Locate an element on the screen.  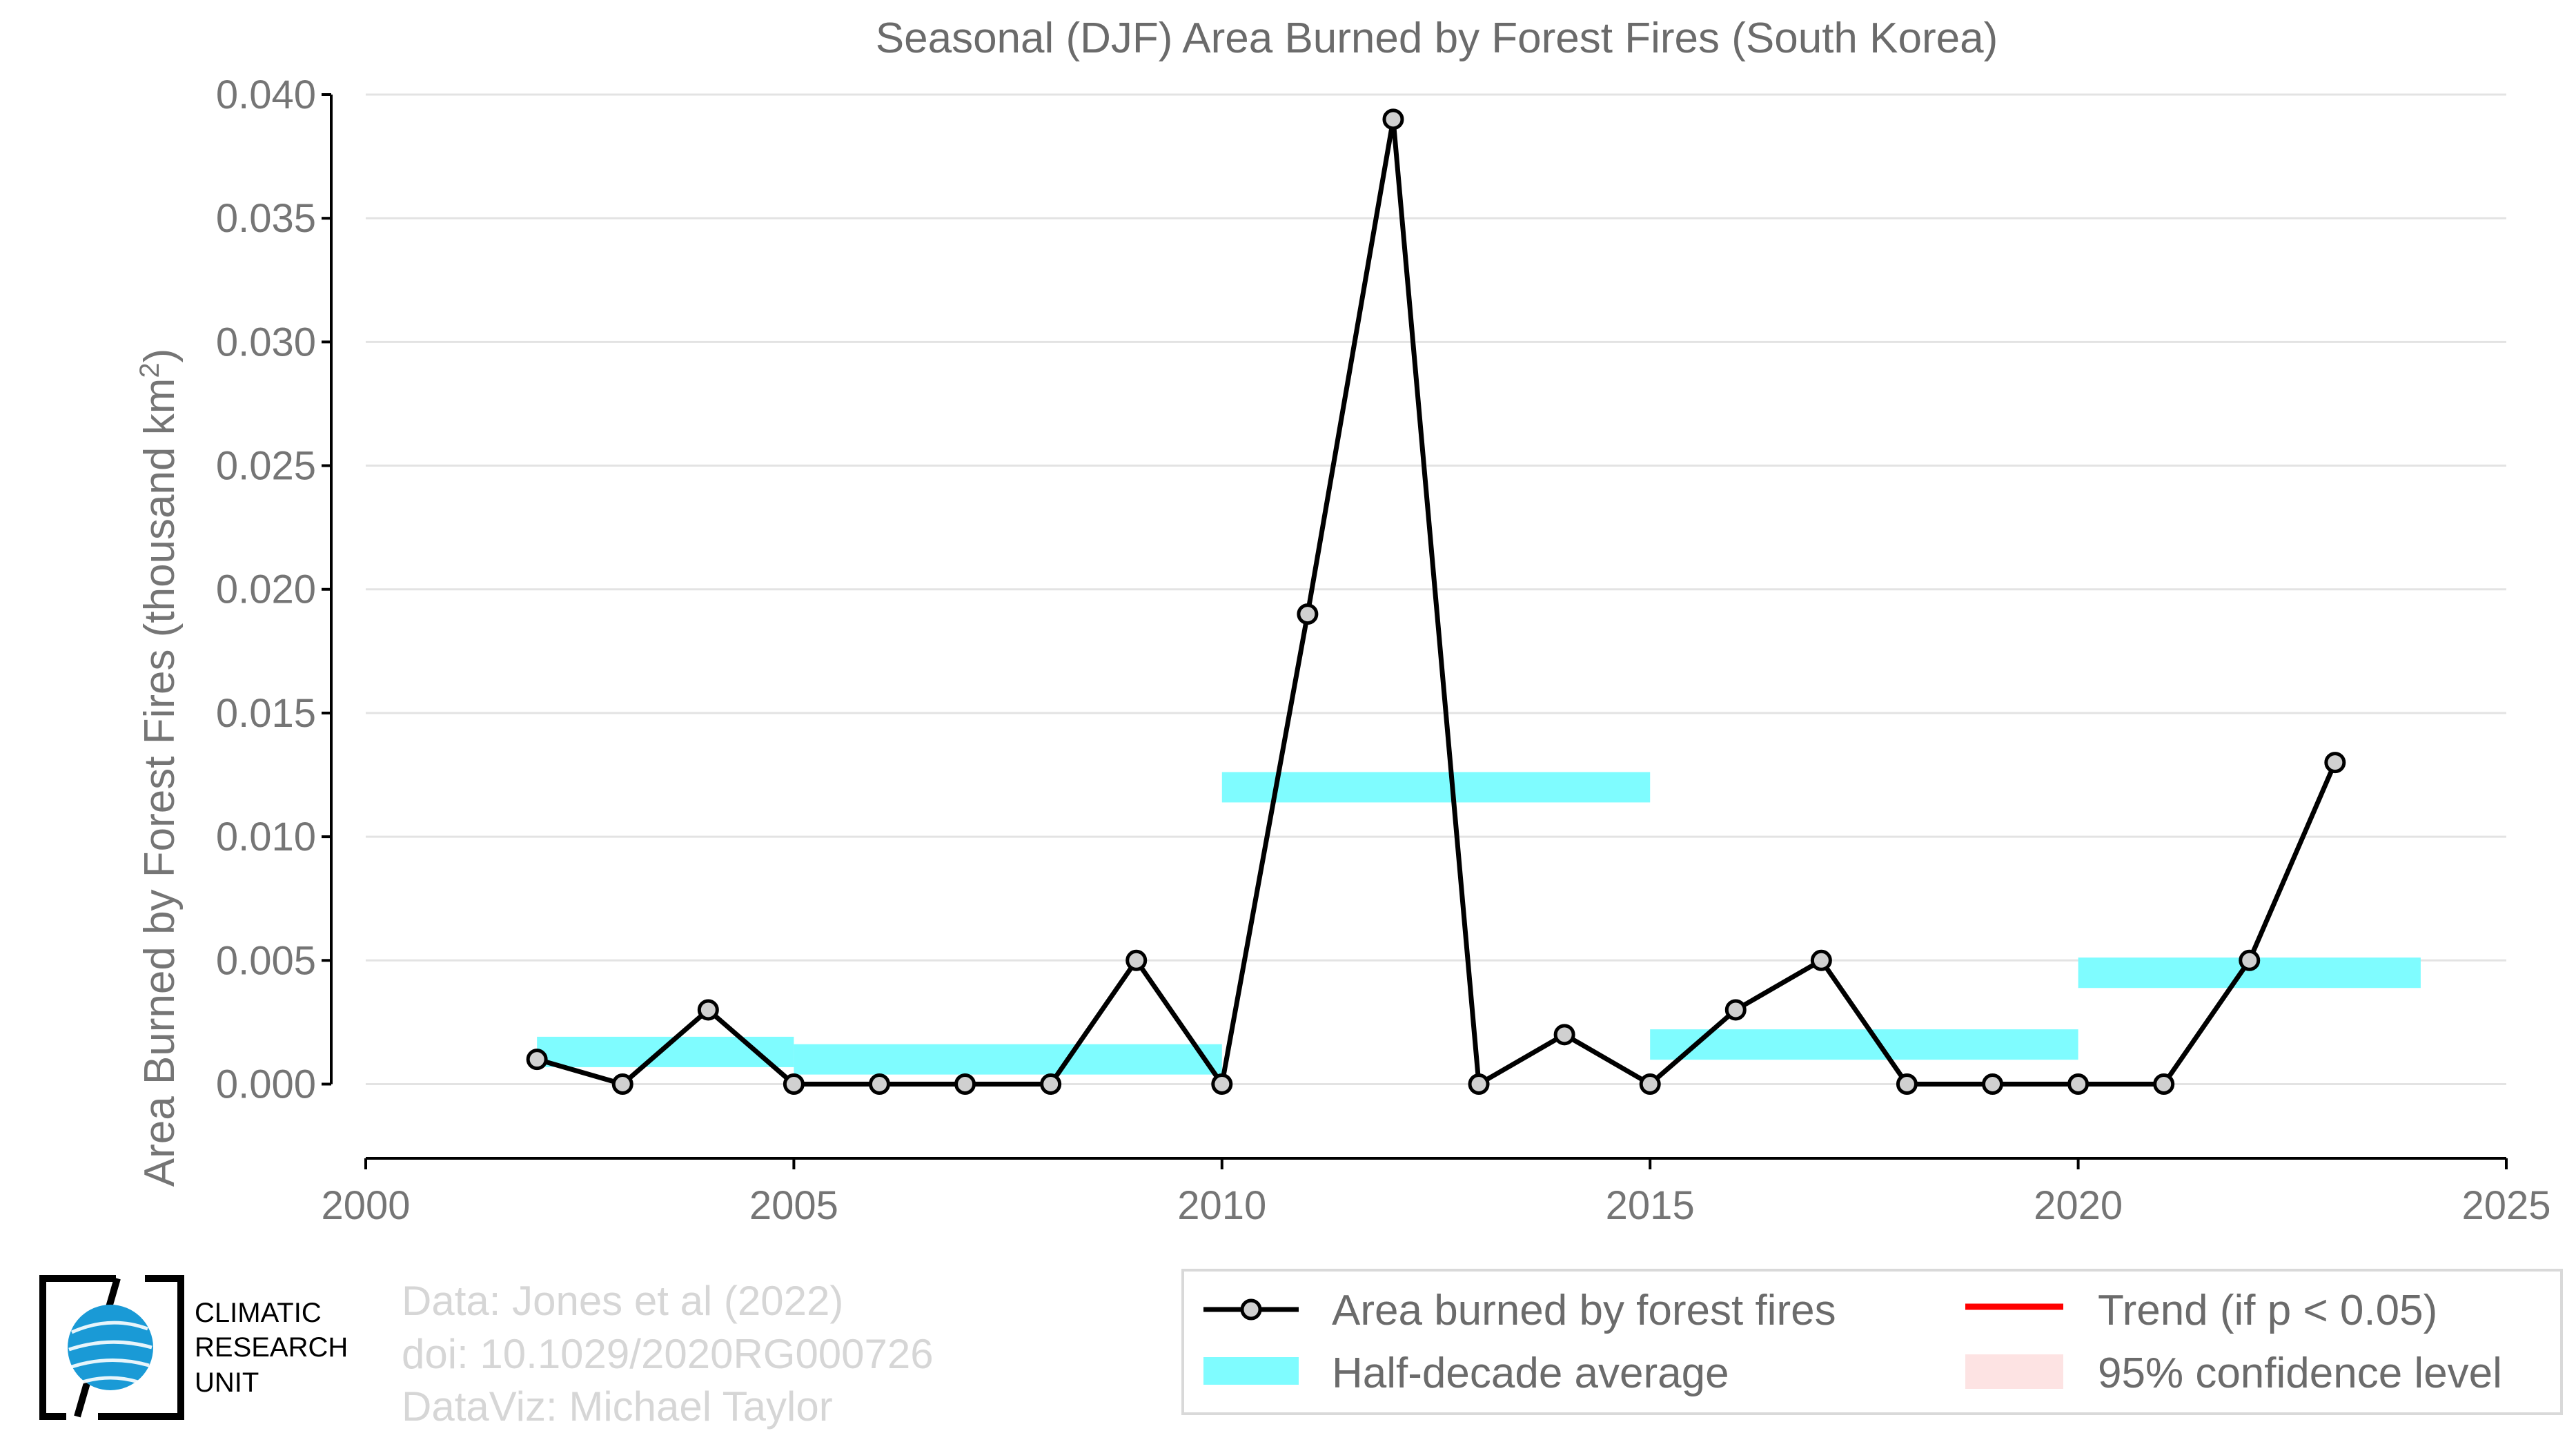
y-tick-label: 0.000 is located at coordinates (266, 1084).